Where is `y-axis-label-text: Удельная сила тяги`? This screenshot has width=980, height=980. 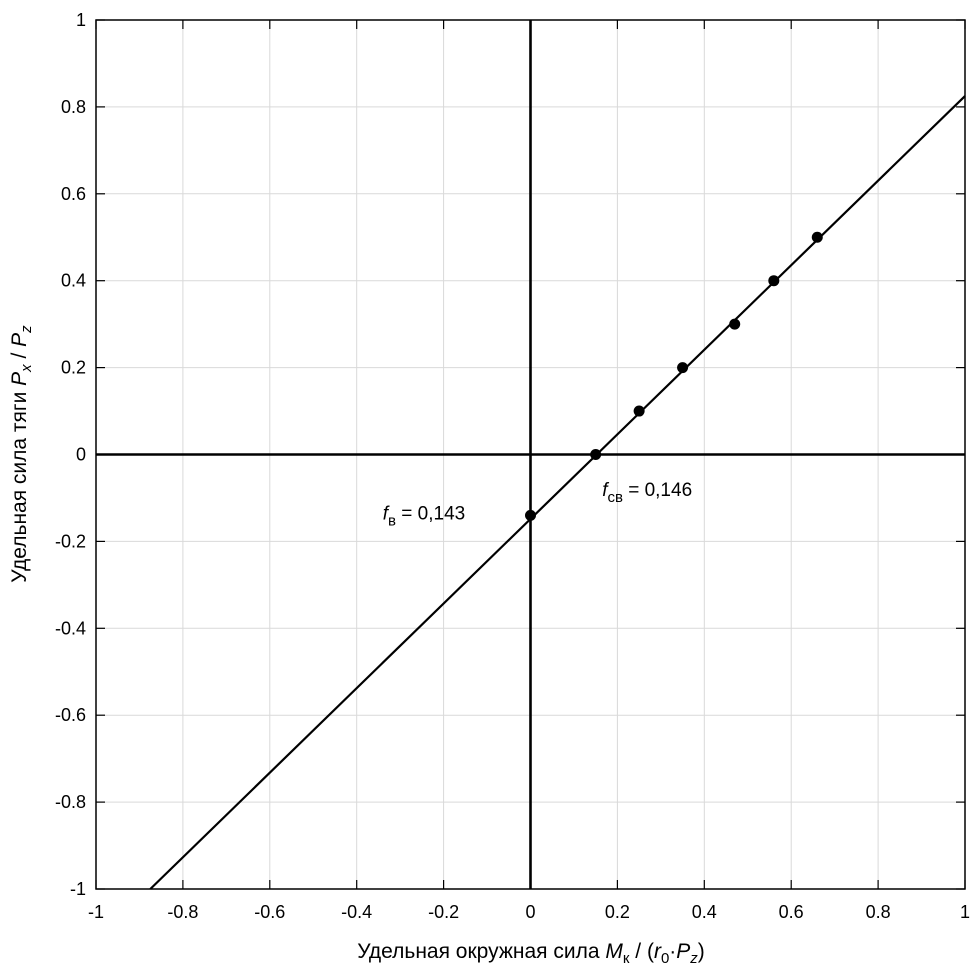
y-axis-label-text: Удельная сила тяги is located at coordinates (19, 484).